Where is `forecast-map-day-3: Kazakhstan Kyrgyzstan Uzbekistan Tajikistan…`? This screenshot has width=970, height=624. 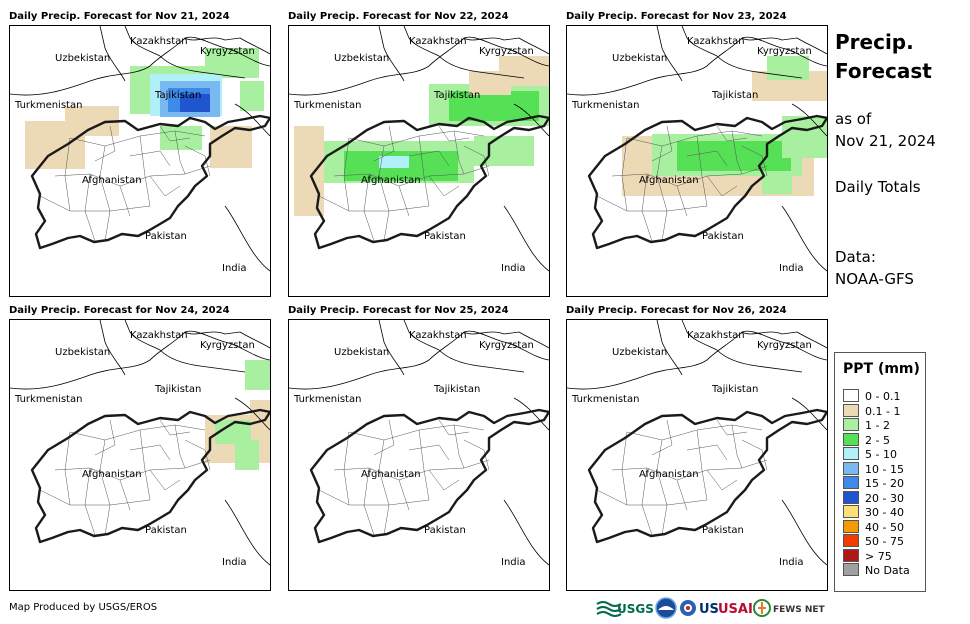 forecast-map-day-3: Kazakhstan Kyrgyzstan Uzbekistan Tajikistan… is located at coordinates (697, 161).